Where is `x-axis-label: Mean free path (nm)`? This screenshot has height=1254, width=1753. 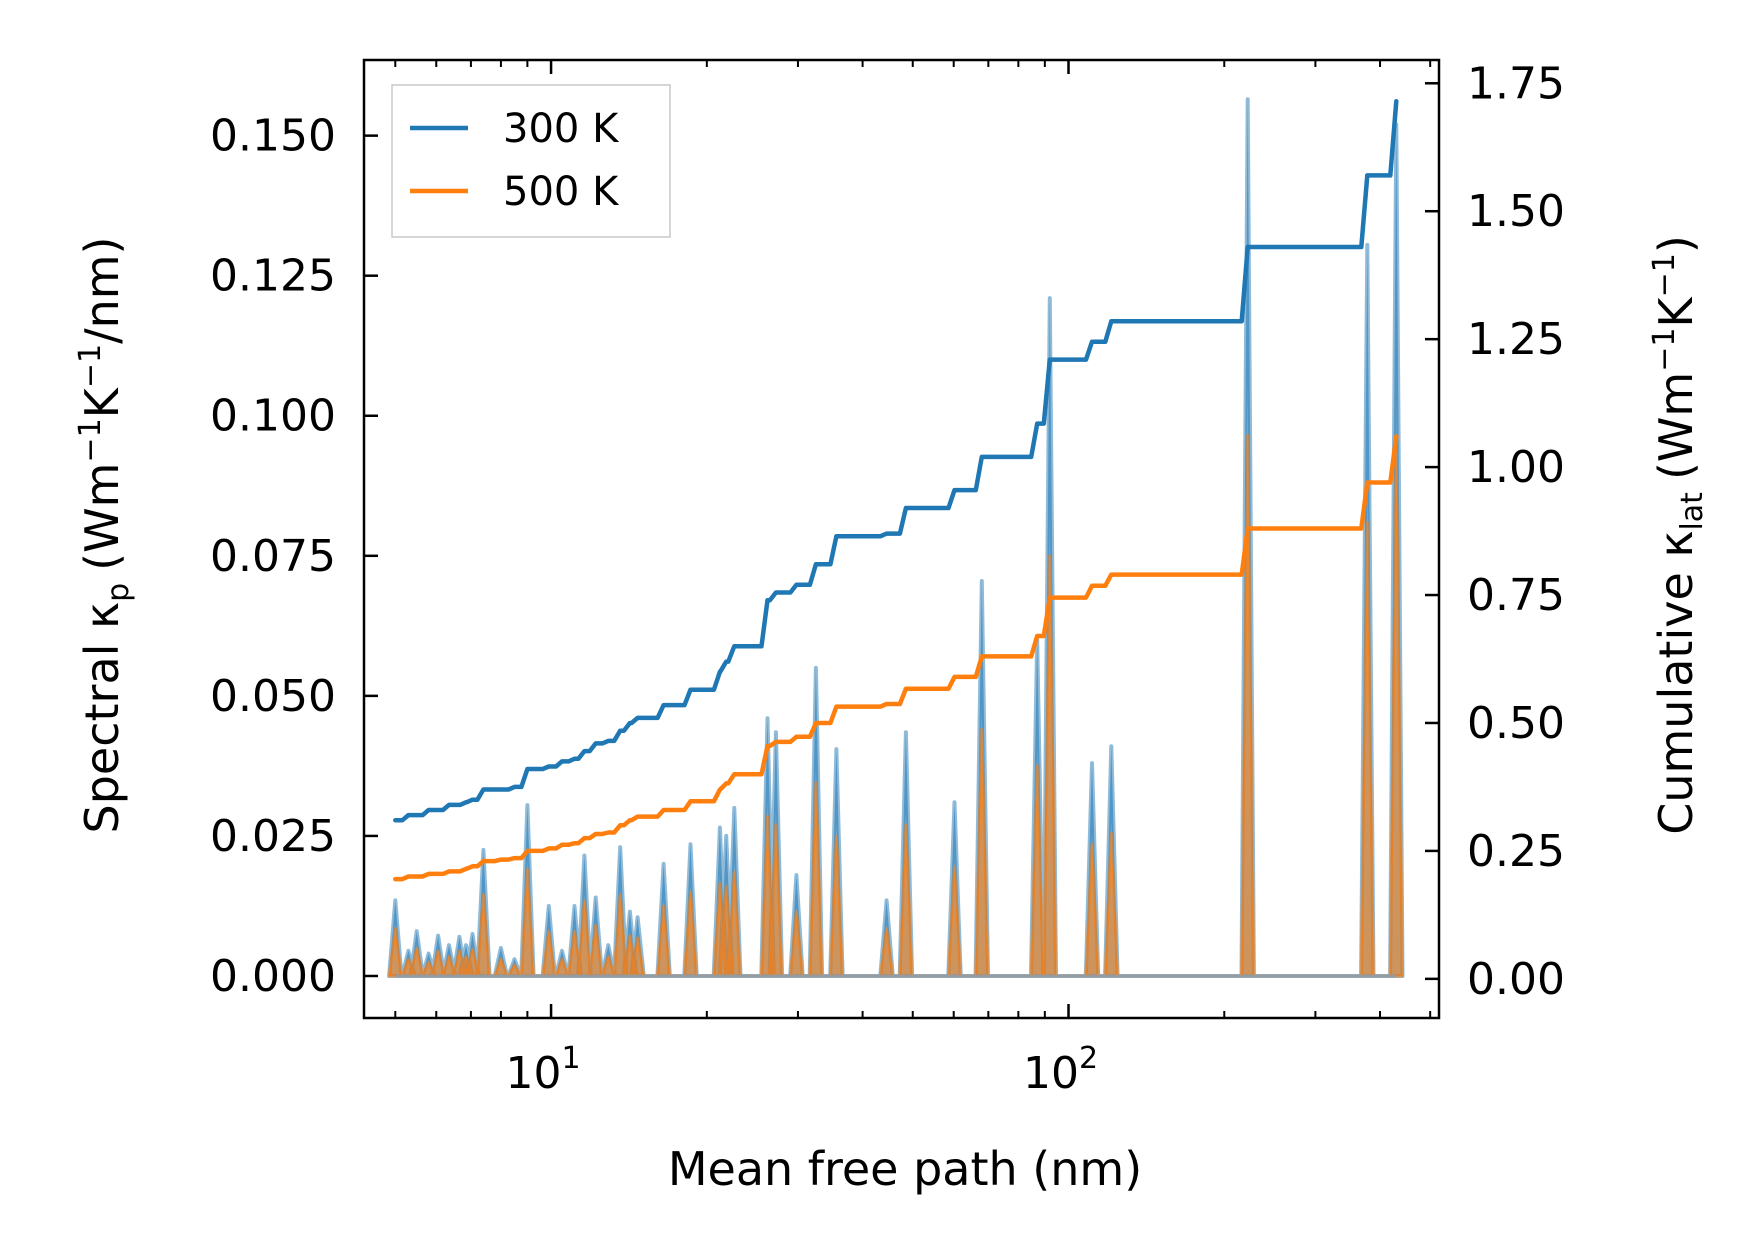
x-axis-label: Mean free path (nm) is located at coordinates (905, 1169).